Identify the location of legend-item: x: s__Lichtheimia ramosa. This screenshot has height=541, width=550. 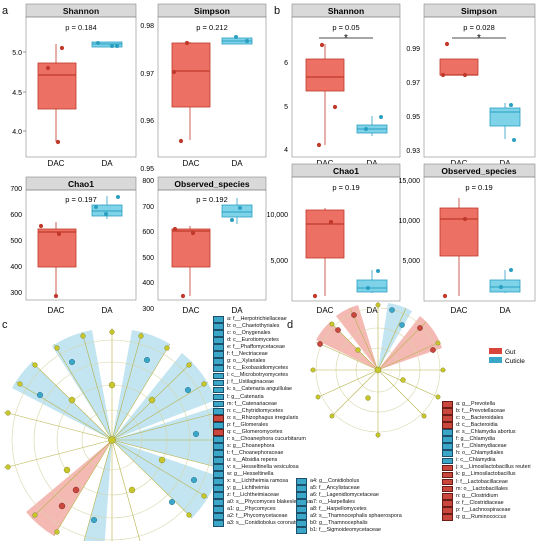
(262, 481).